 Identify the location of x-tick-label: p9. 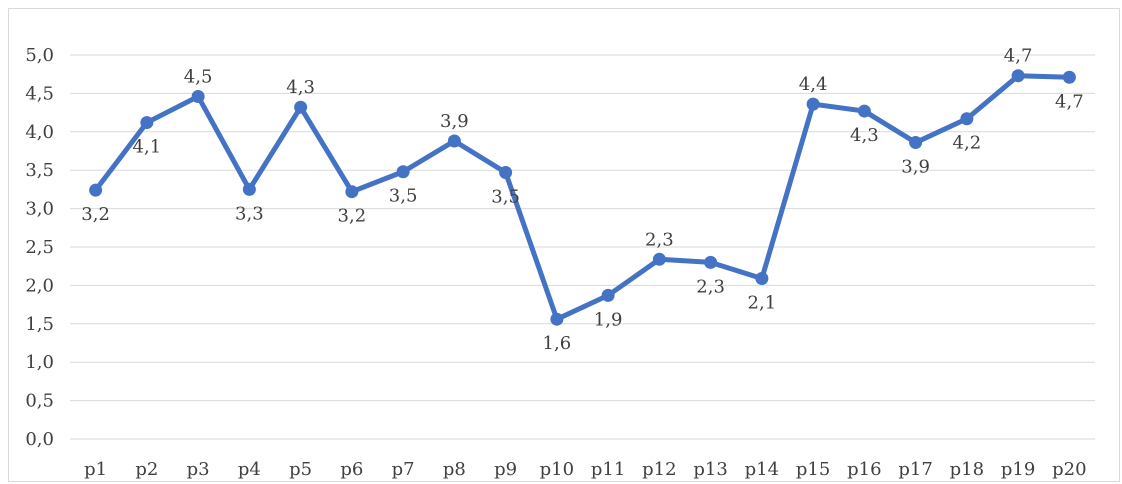
(505, 469).